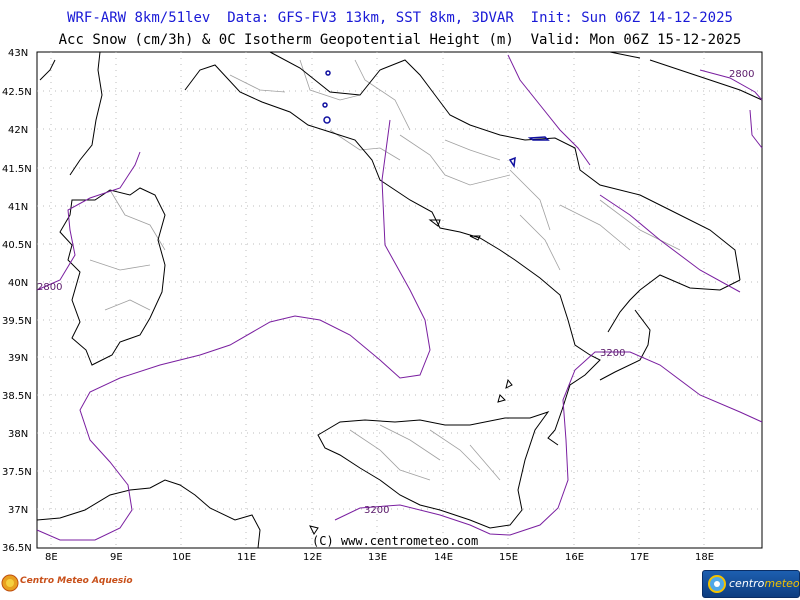 Image resolution: width=800 pixels, height=600 pixels. I want to click on lat-label: 36.5N, so click(17, 548).